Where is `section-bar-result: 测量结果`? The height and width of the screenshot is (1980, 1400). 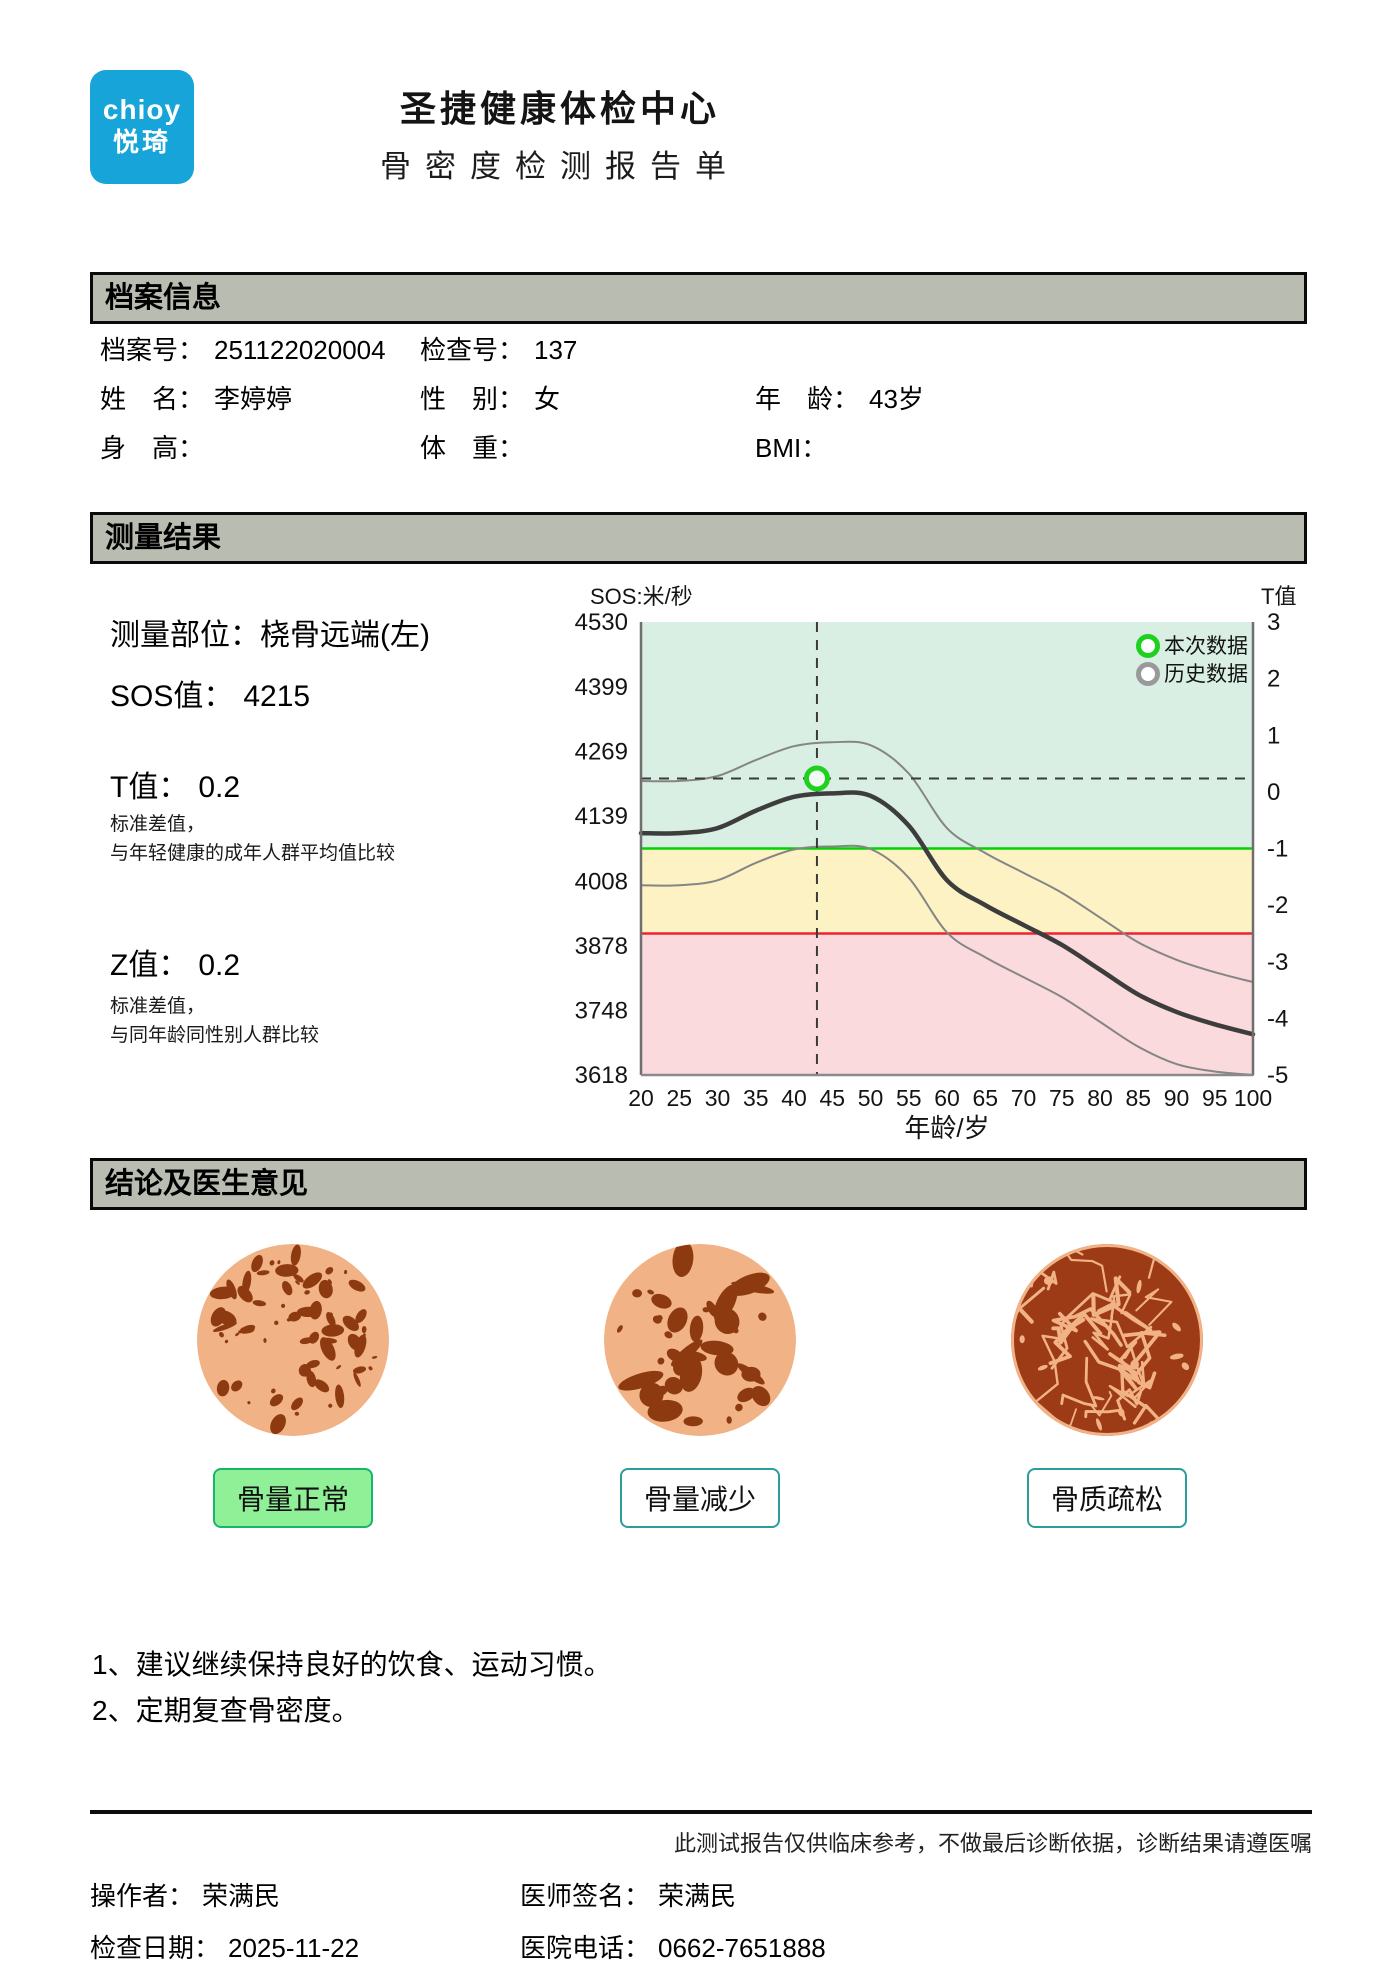 section-bar-result: 测量结果 is located at coordinates (698, 538).